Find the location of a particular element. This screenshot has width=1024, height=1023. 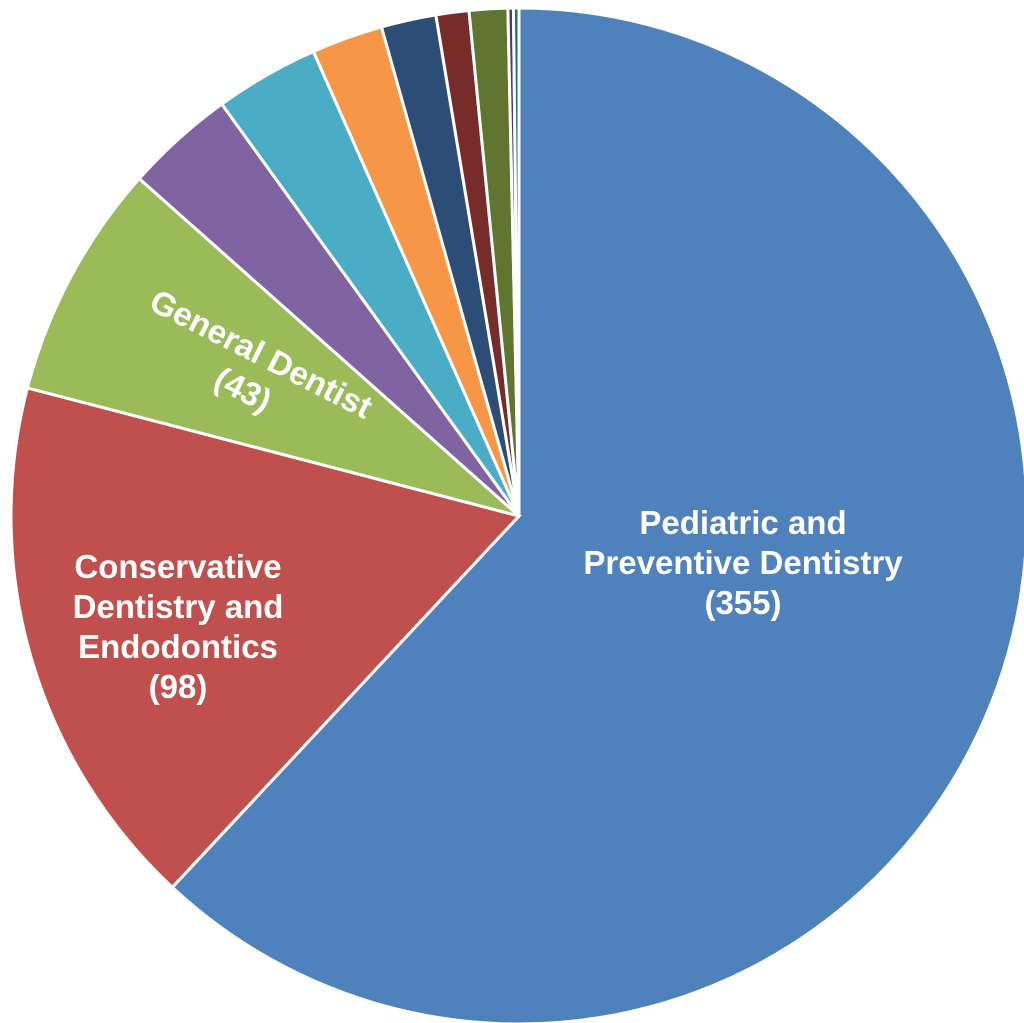

pie-label-line: Endodontics is located at coordinates (178, 646).